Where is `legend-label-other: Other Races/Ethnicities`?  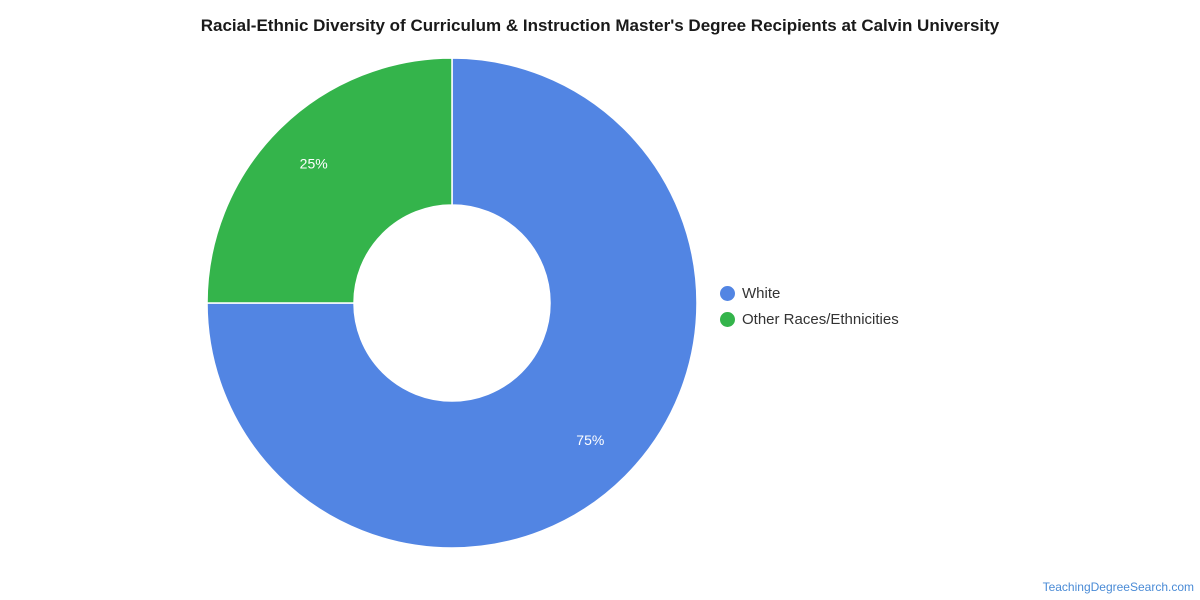 legend-label-other: Other Races/Ethnicities is located at coordinates (820, 319).